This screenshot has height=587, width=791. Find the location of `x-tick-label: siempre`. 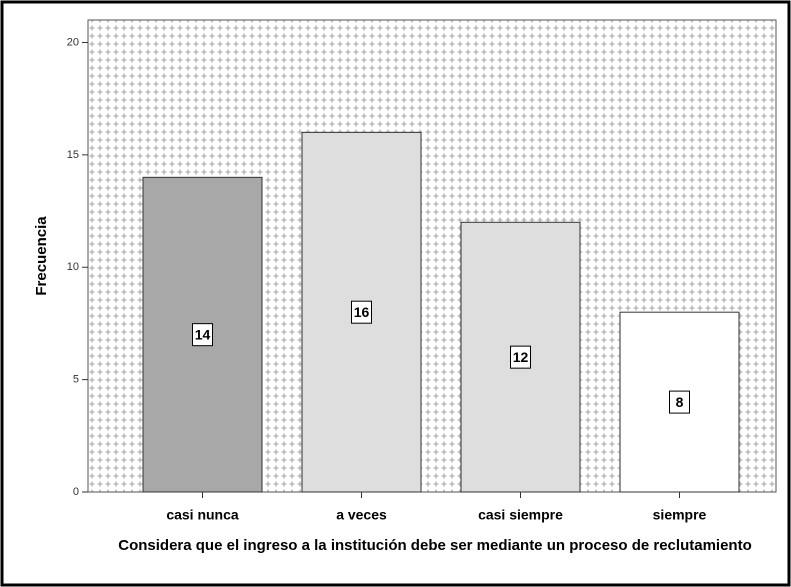

x-tick-label: siempre is located at coordinates (680, 515).